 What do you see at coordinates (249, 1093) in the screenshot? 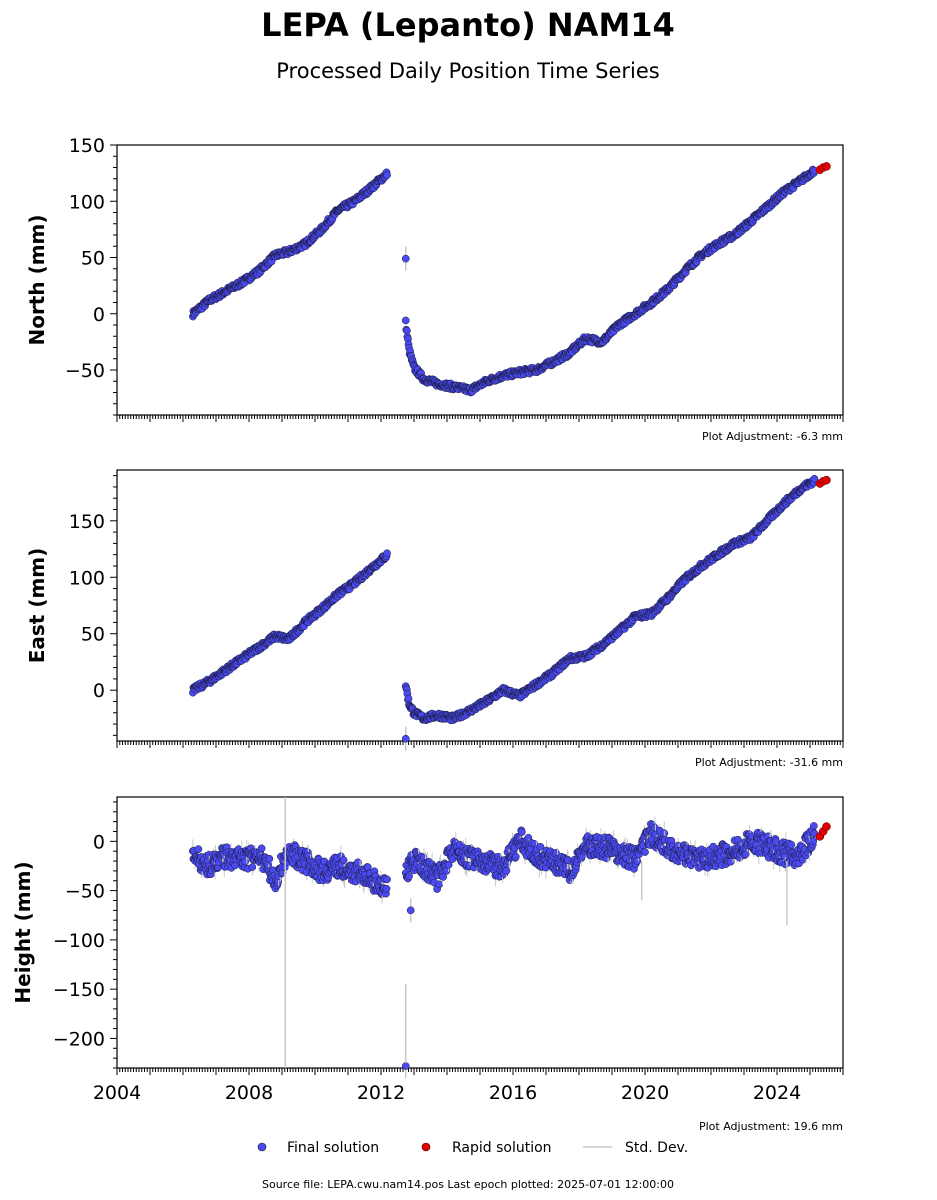
I see `x-tick-label: 2008` at bounding box center [249, 1093].